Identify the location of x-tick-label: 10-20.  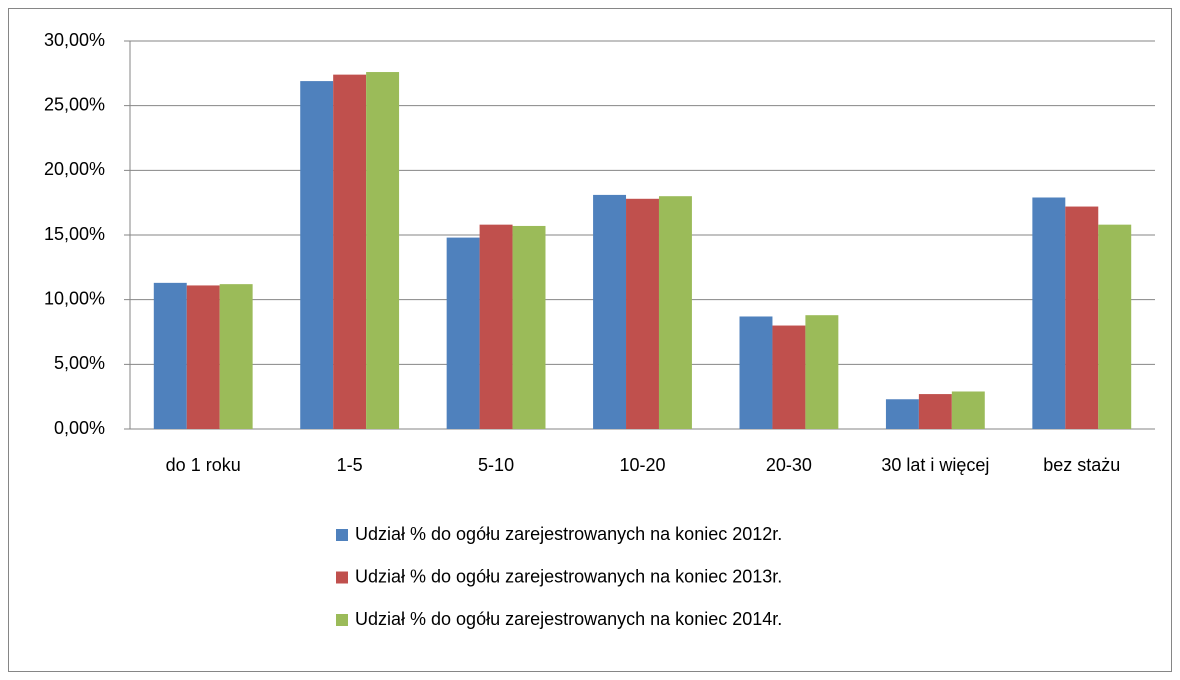
(642, 465).